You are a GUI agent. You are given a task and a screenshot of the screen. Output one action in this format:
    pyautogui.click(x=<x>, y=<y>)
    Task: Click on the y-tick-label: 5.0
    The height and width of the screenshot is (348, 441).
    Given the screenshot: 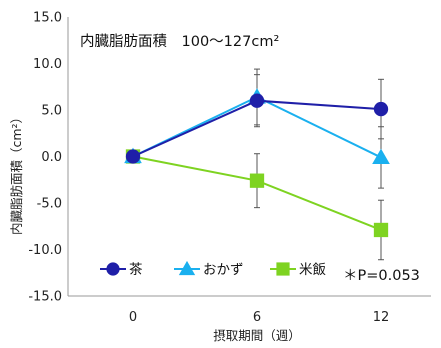 What is the action you would take?
    pyautogui.click(x=51, y=111)
    